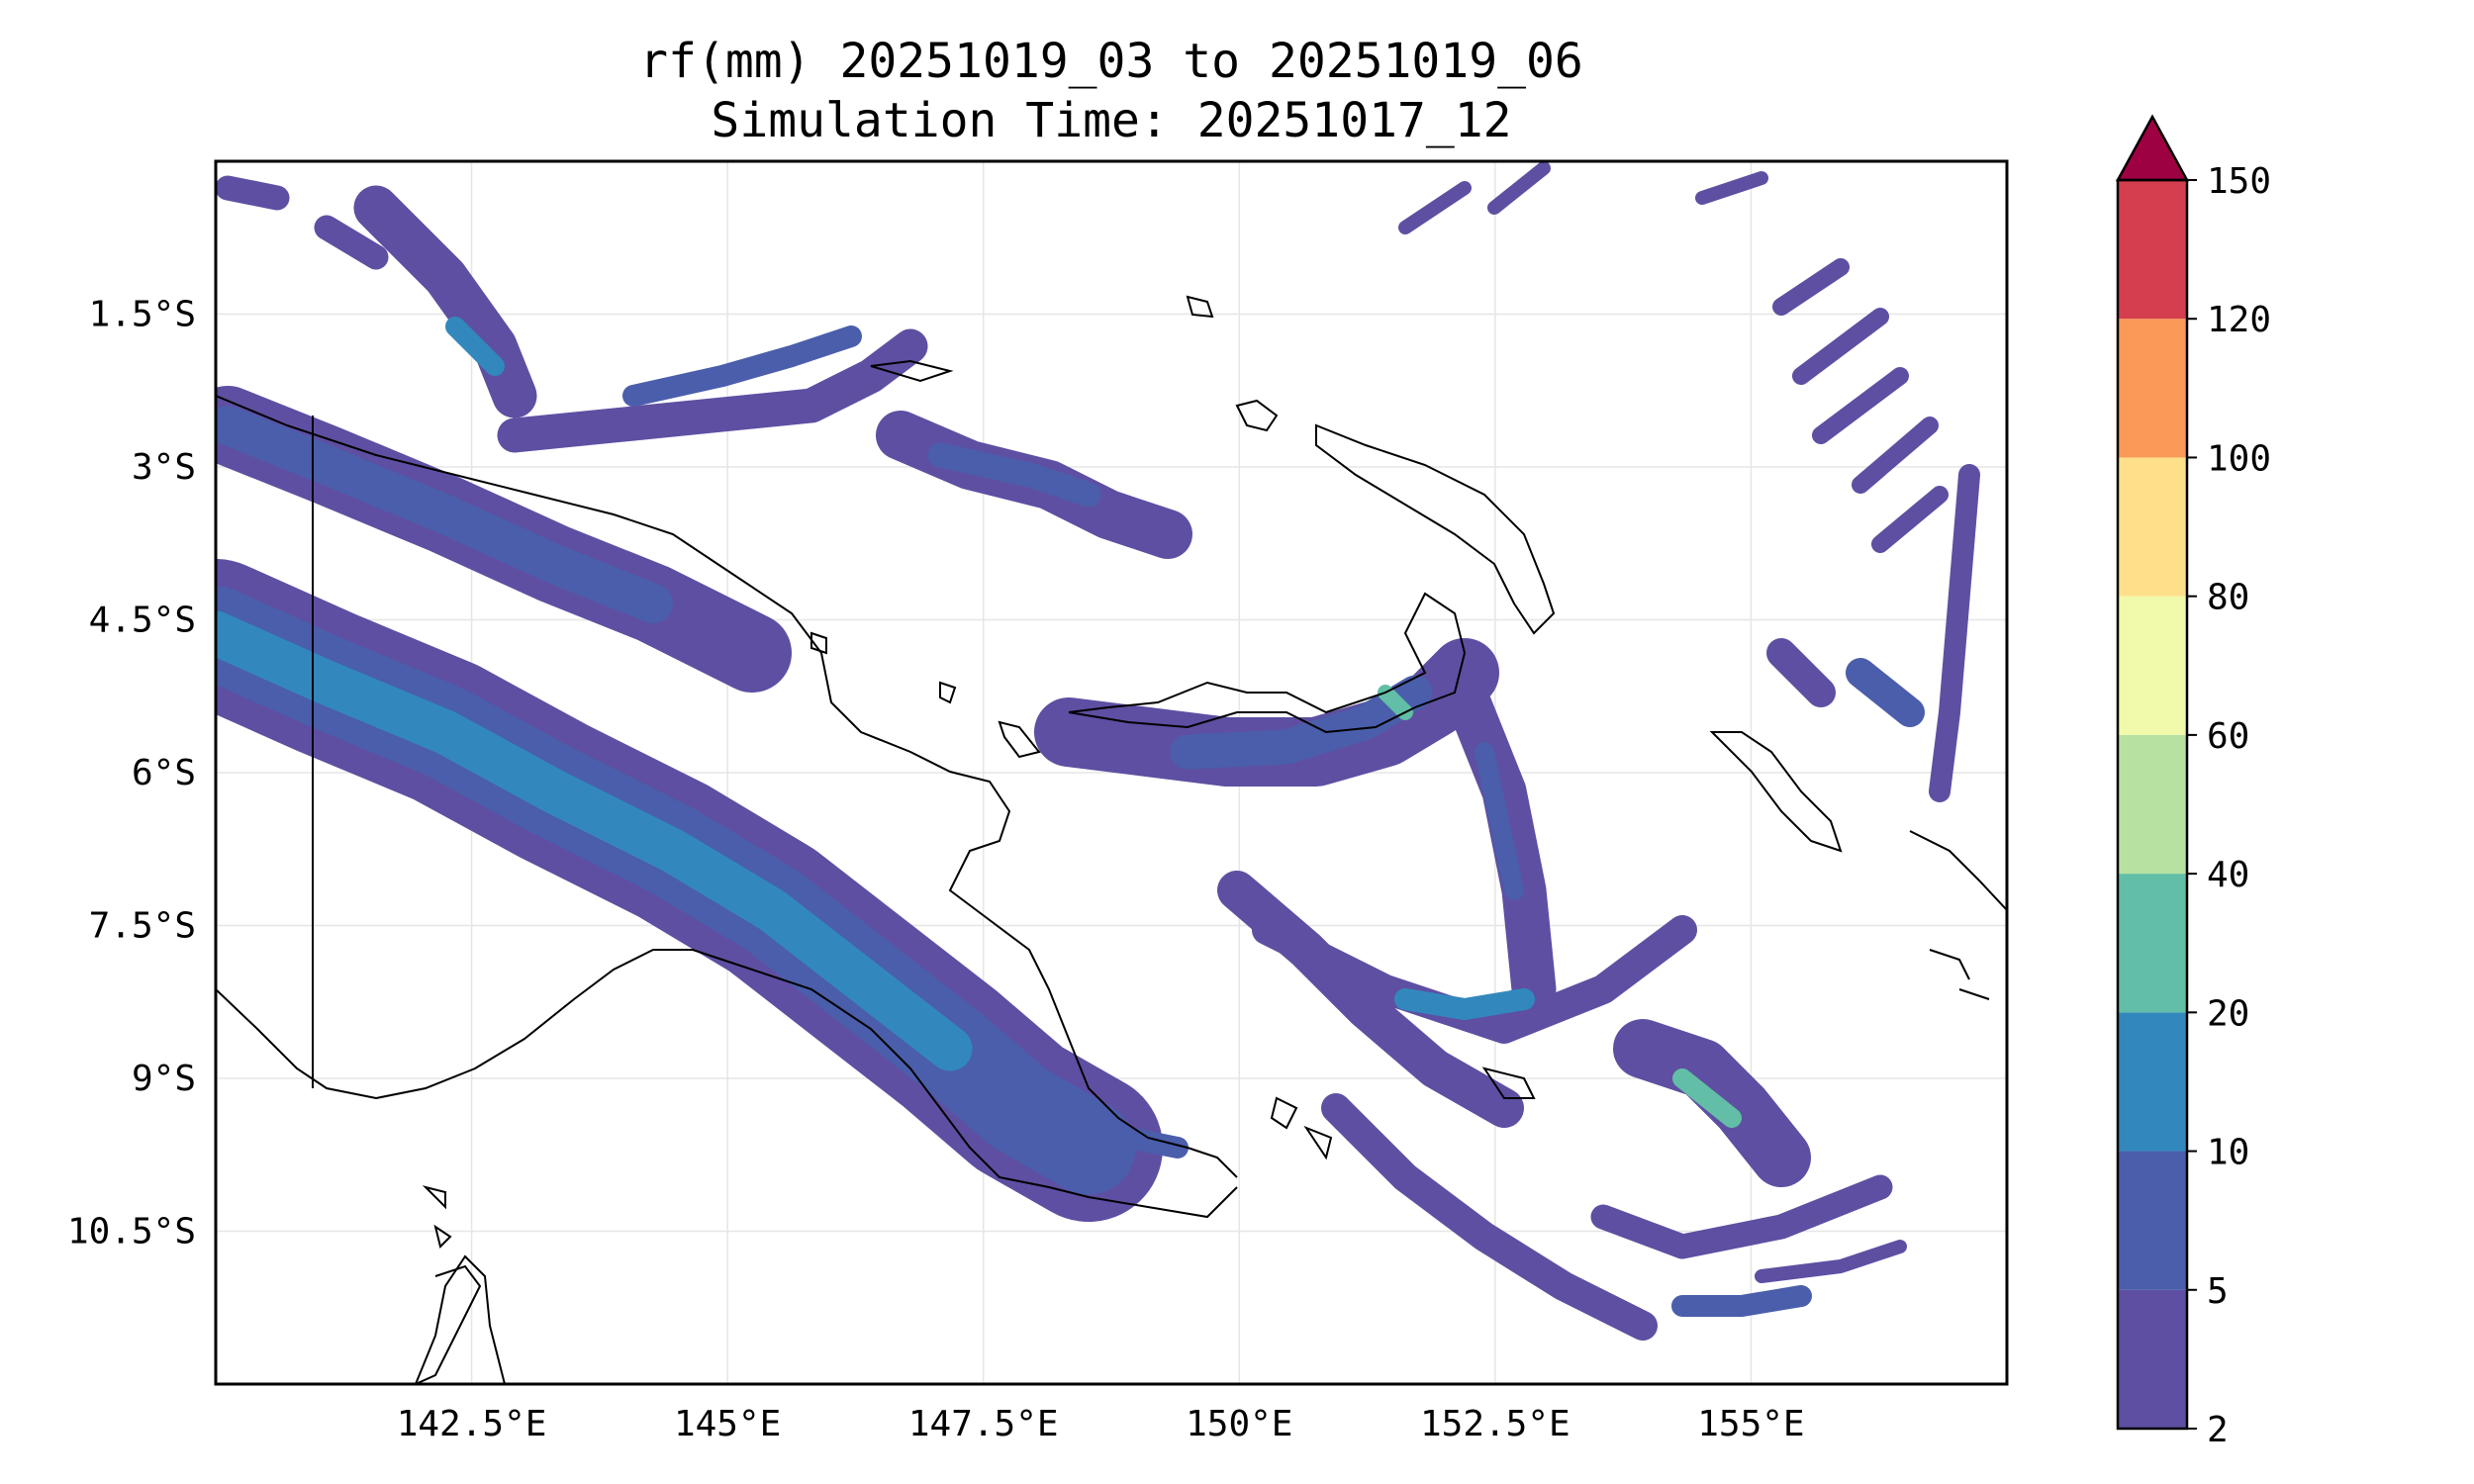 The width and height of the screenshot is (2474, 1484). What do you see at coordinates (1101, 1424) in the screenshot?
I see `longitude-ticks: 142.5°E 145°E 147.5°E 150°E 152.5°E 155°E` at bounding box center [1101, 1424].